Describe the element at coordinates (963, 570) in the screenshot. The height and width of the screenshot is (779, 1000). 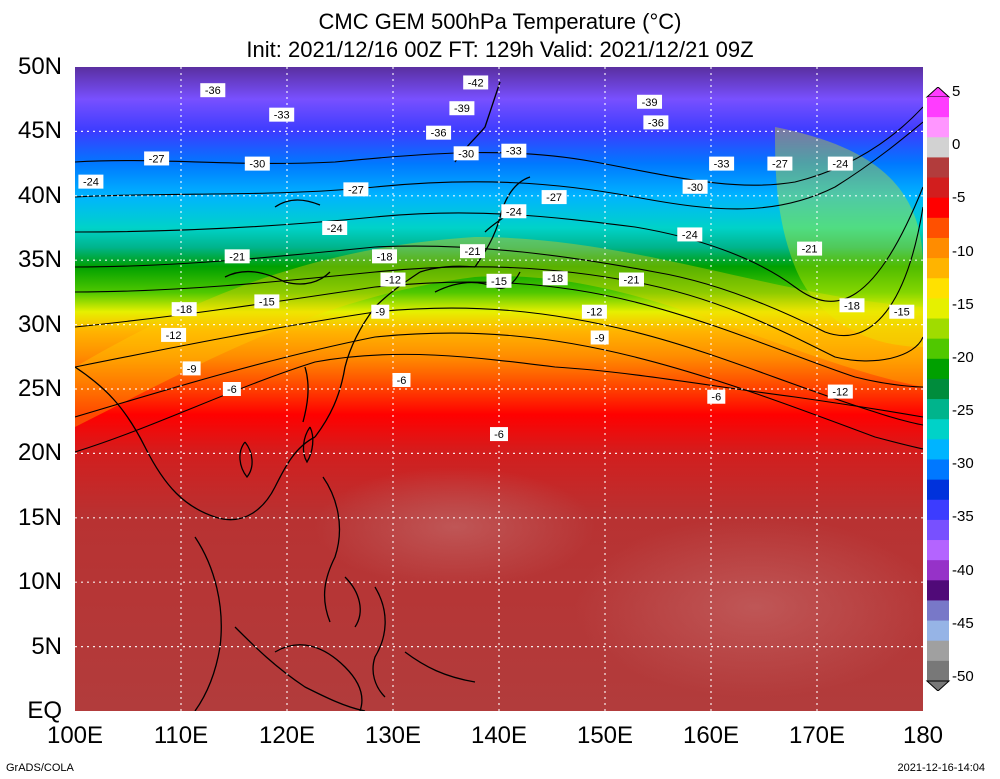
I see `colorbar-tick-label: -40` at that location.